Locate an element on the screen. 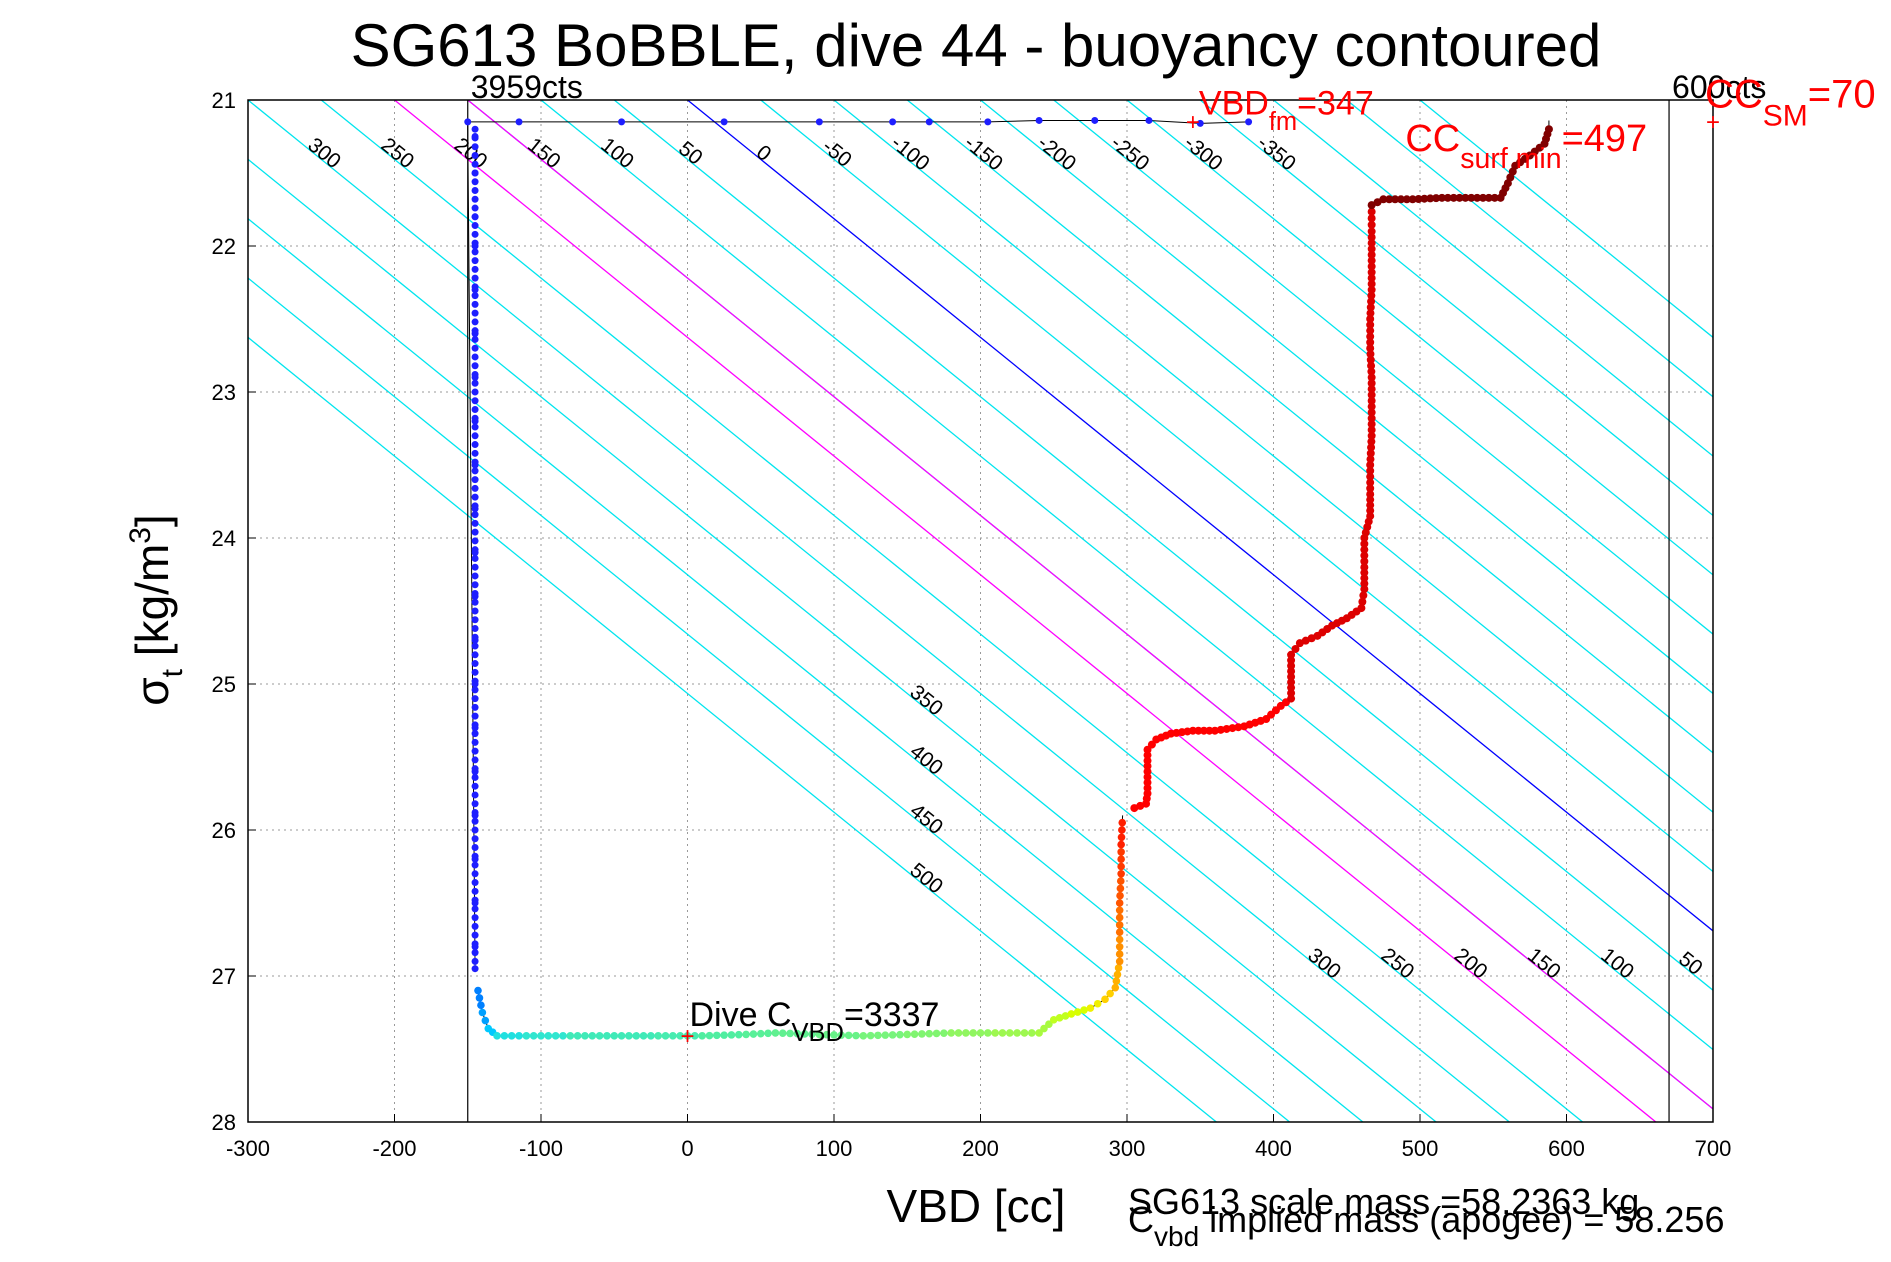 This screenshot has width=1891, height=1262. dive-c-marker: + is located at coordinates (687, 1036).